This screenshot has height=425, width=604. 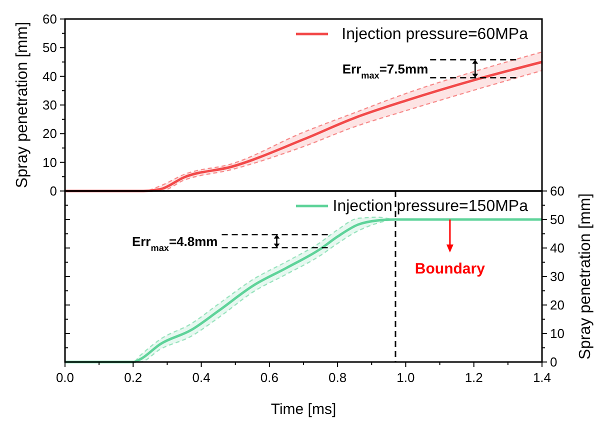 What do you see at coordinates (450, 269) in the screenshot?
I see `annotation: Boundary` at bounding box center [450, 269].